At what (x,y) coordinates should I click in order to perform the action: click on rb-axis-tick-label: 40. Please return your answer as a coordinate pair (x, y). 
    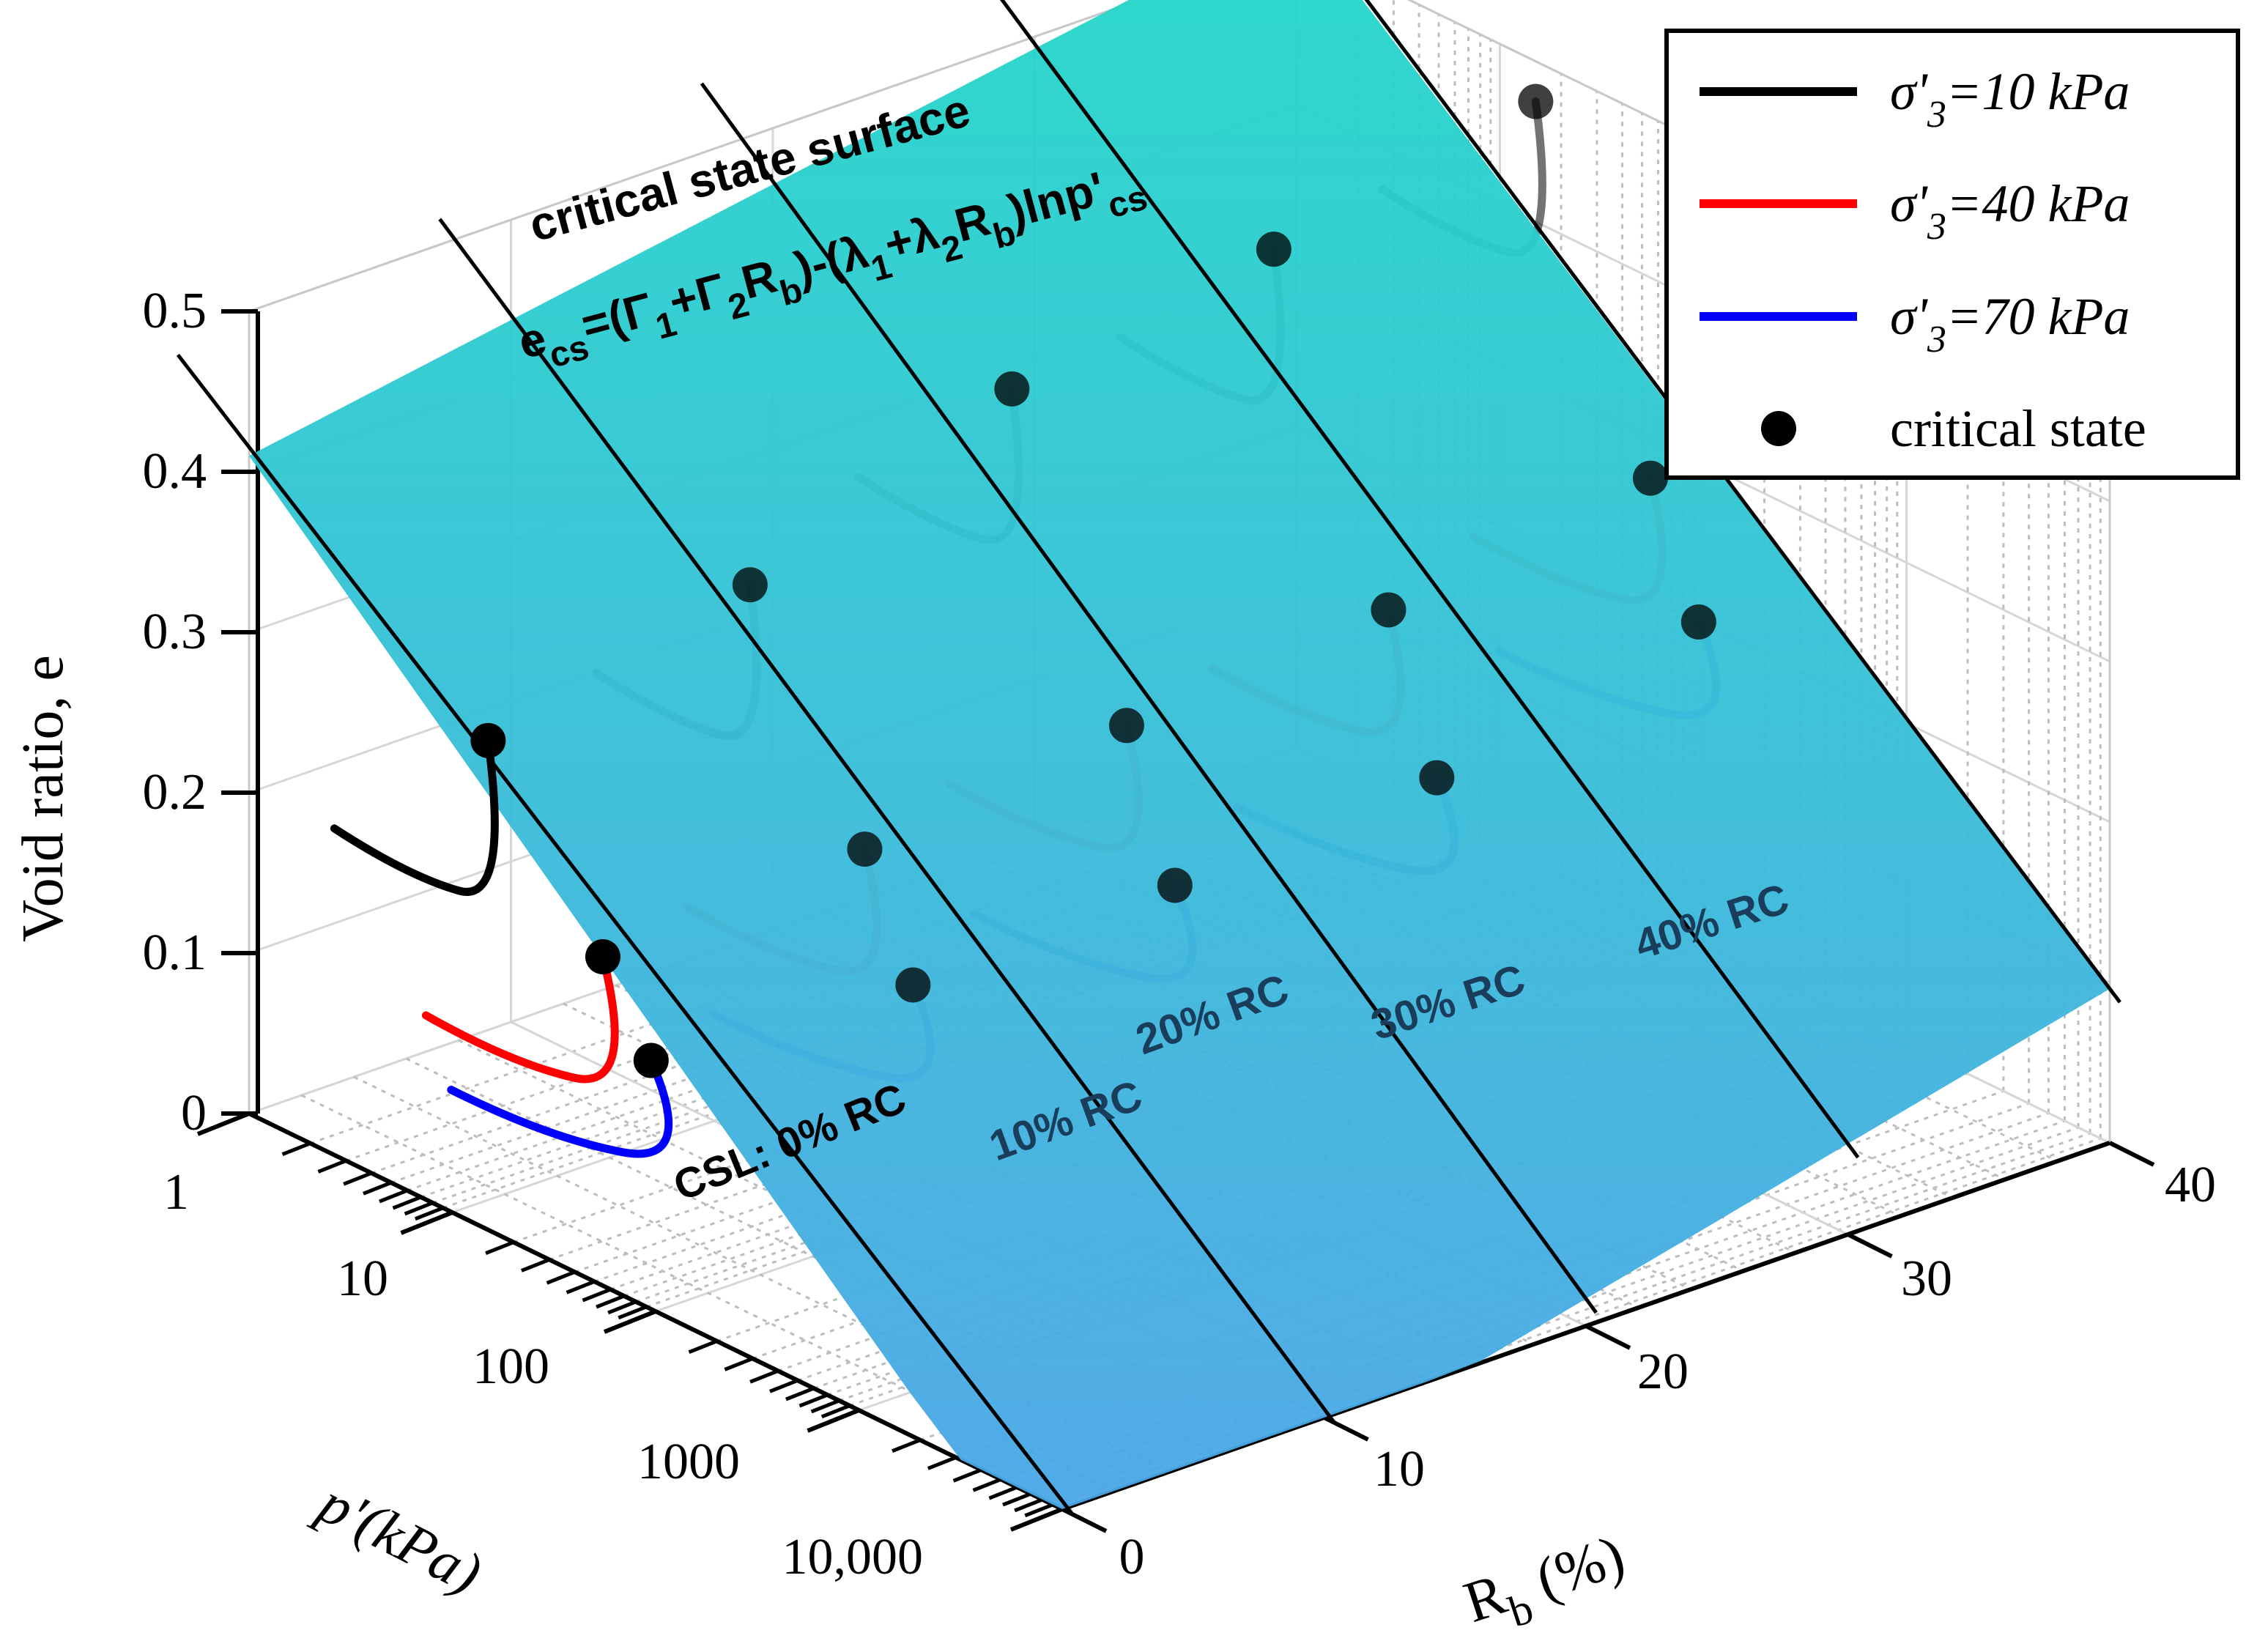
    Looking at the image, I should click on (2190, 1185).